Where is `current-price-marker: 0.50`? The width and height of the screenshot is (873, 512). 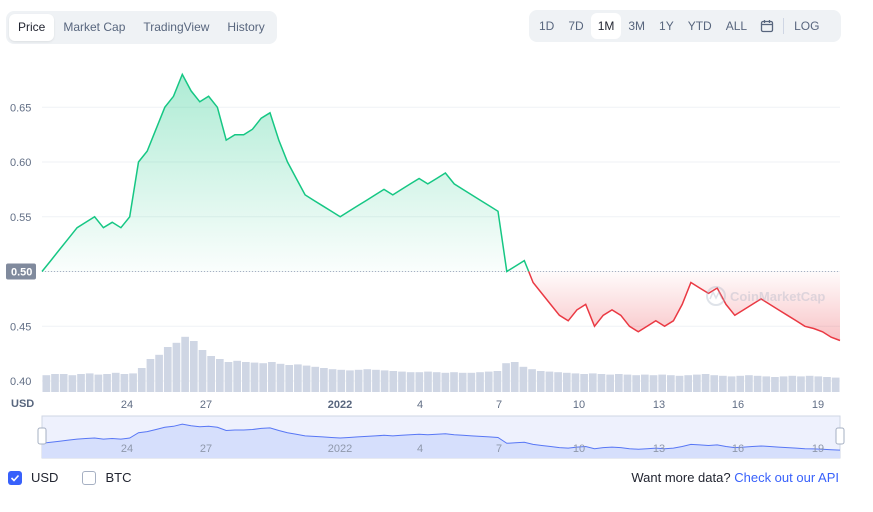
current-price-marker: 0.50 is located at coordinates (21, 271).